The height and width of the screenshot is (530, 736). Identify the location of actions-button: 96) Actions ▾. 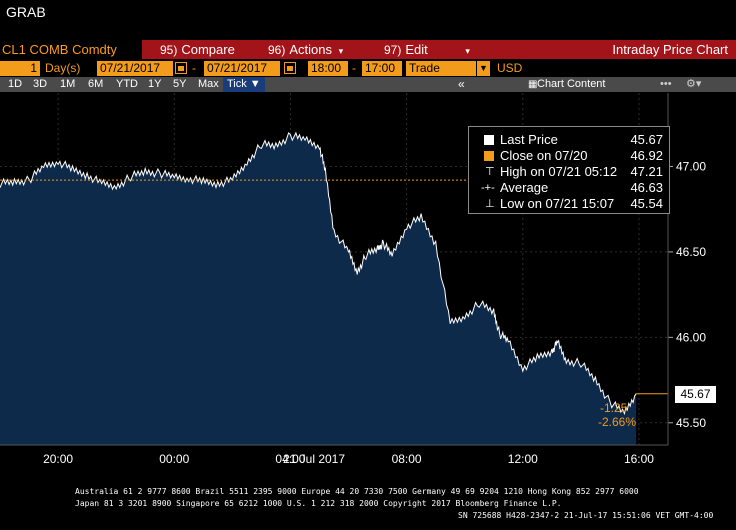
(305, 49).